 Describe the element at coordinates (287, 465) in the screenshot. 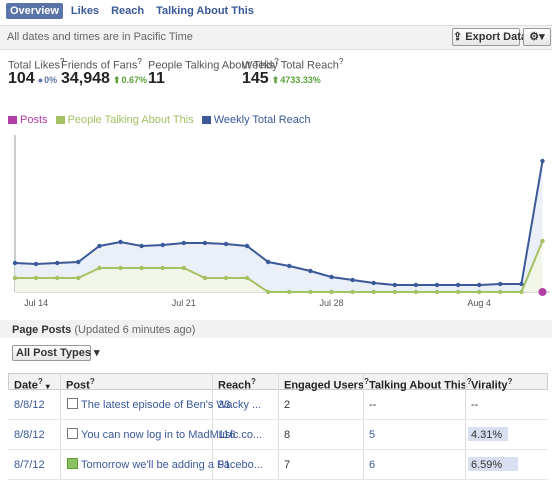

I see `cell: 7` at that location.